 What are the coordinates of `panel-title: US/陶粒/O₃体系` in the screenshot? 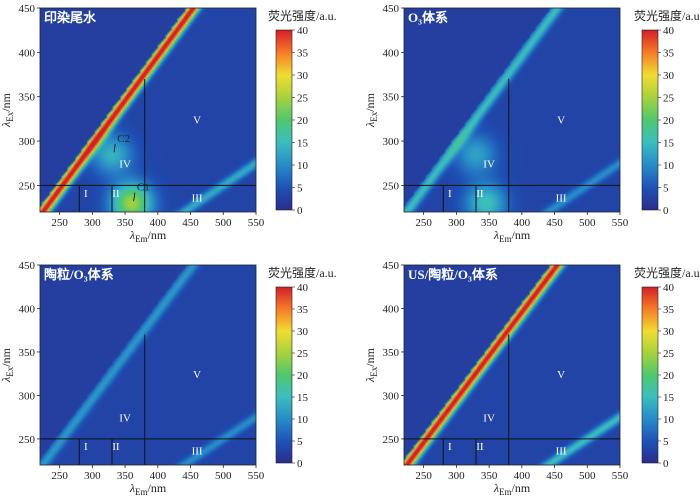 It's located at (453, 274).